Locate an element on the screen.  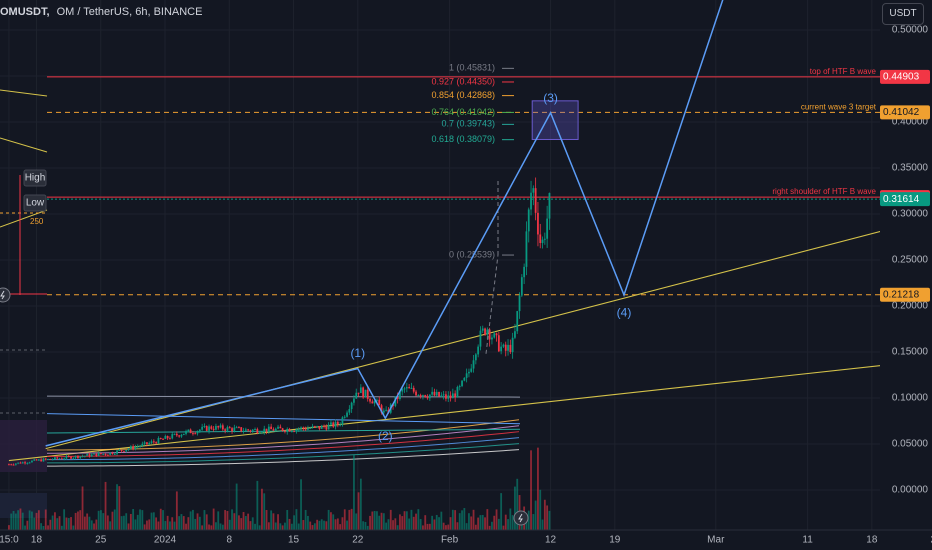
fib-level-label: 0.854 (0.42868) is located at coordinates (463, 95).